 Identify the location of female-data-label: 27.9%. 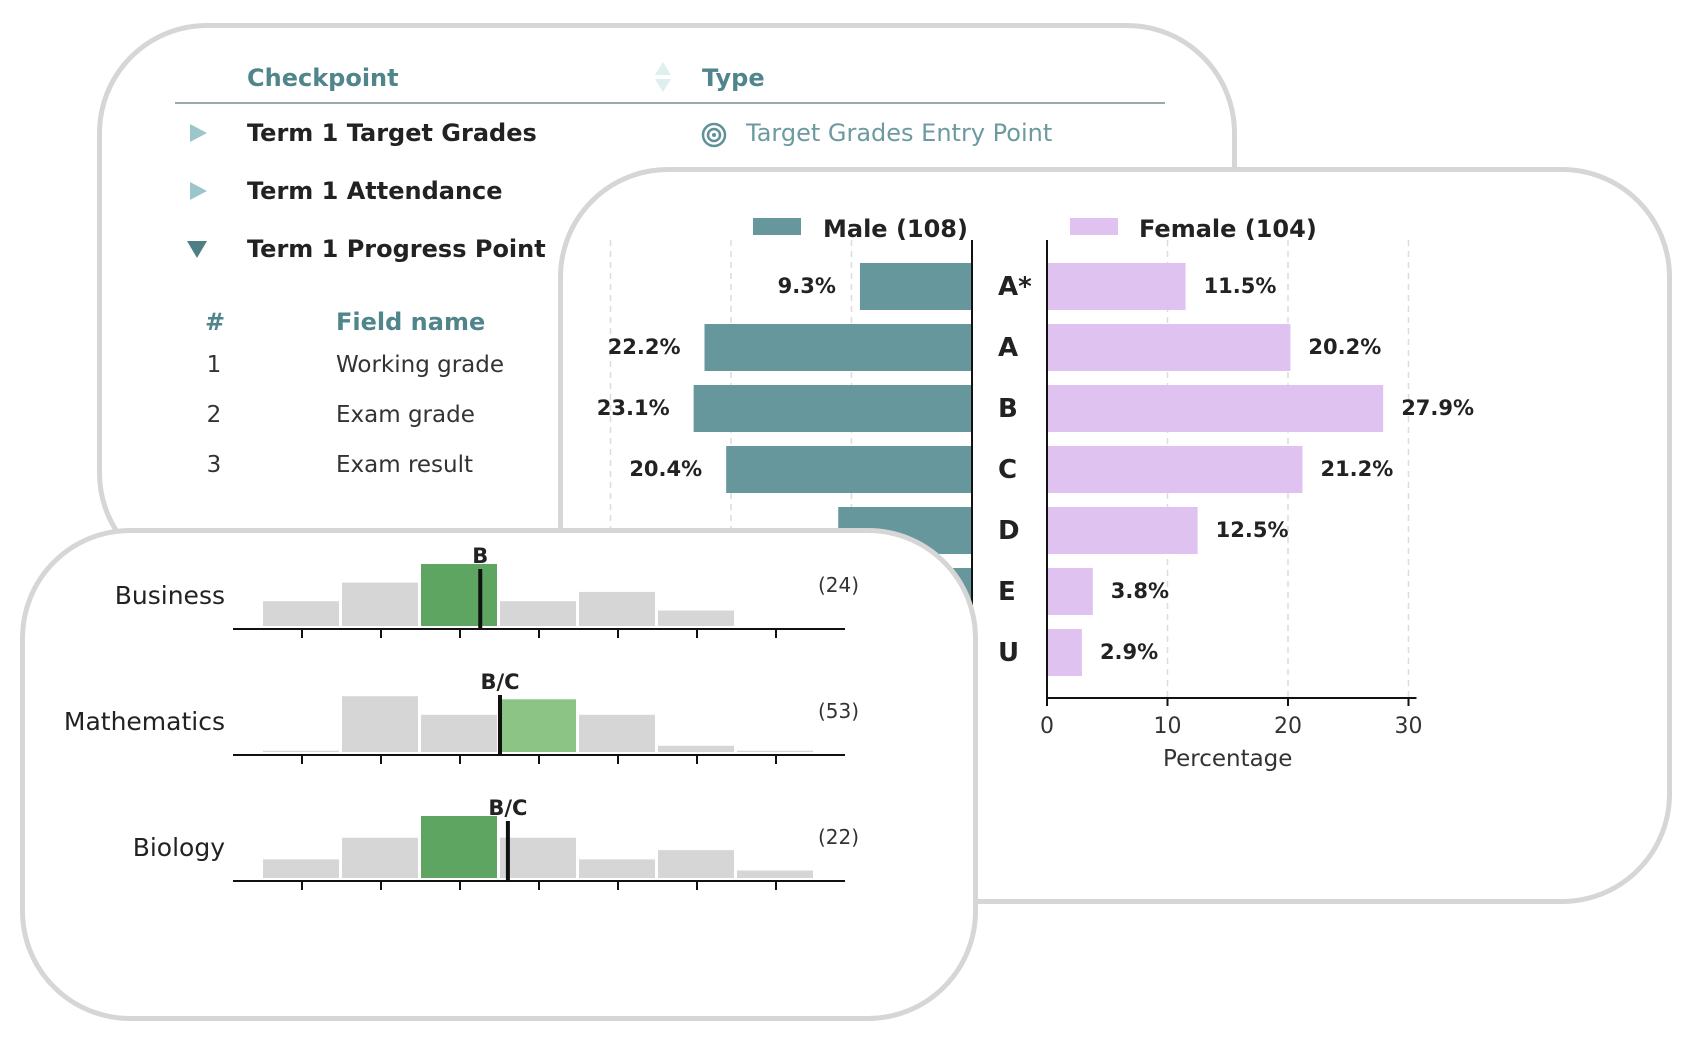
(1437, 408).